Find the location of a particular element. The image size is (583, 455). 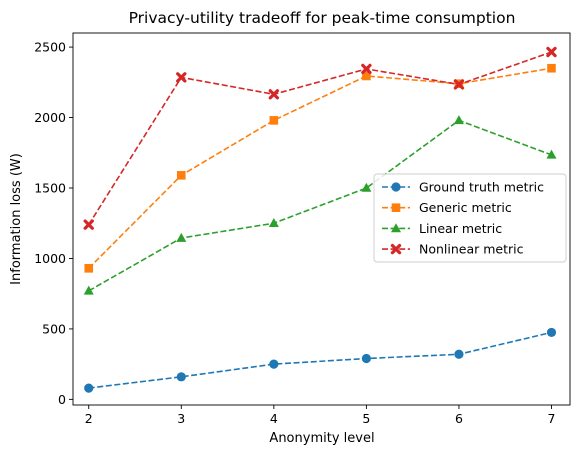

y-tick-label: 2500 is located at coordinates (50, 47).